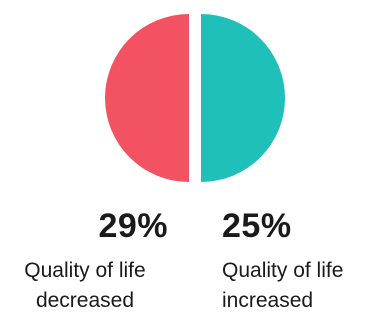  What do you see at coordinates (243, 98) in the screenshot?
I see `pie-slice-increased` at bounding box center [243, 98].